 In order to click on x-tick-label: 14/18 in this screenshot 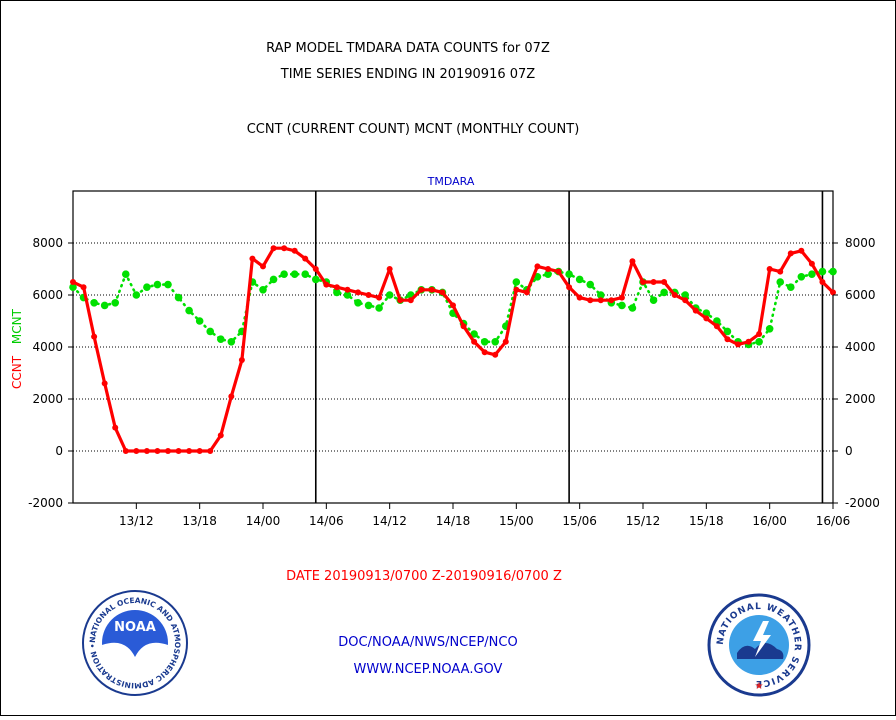, I will do `click(453, 521)`.